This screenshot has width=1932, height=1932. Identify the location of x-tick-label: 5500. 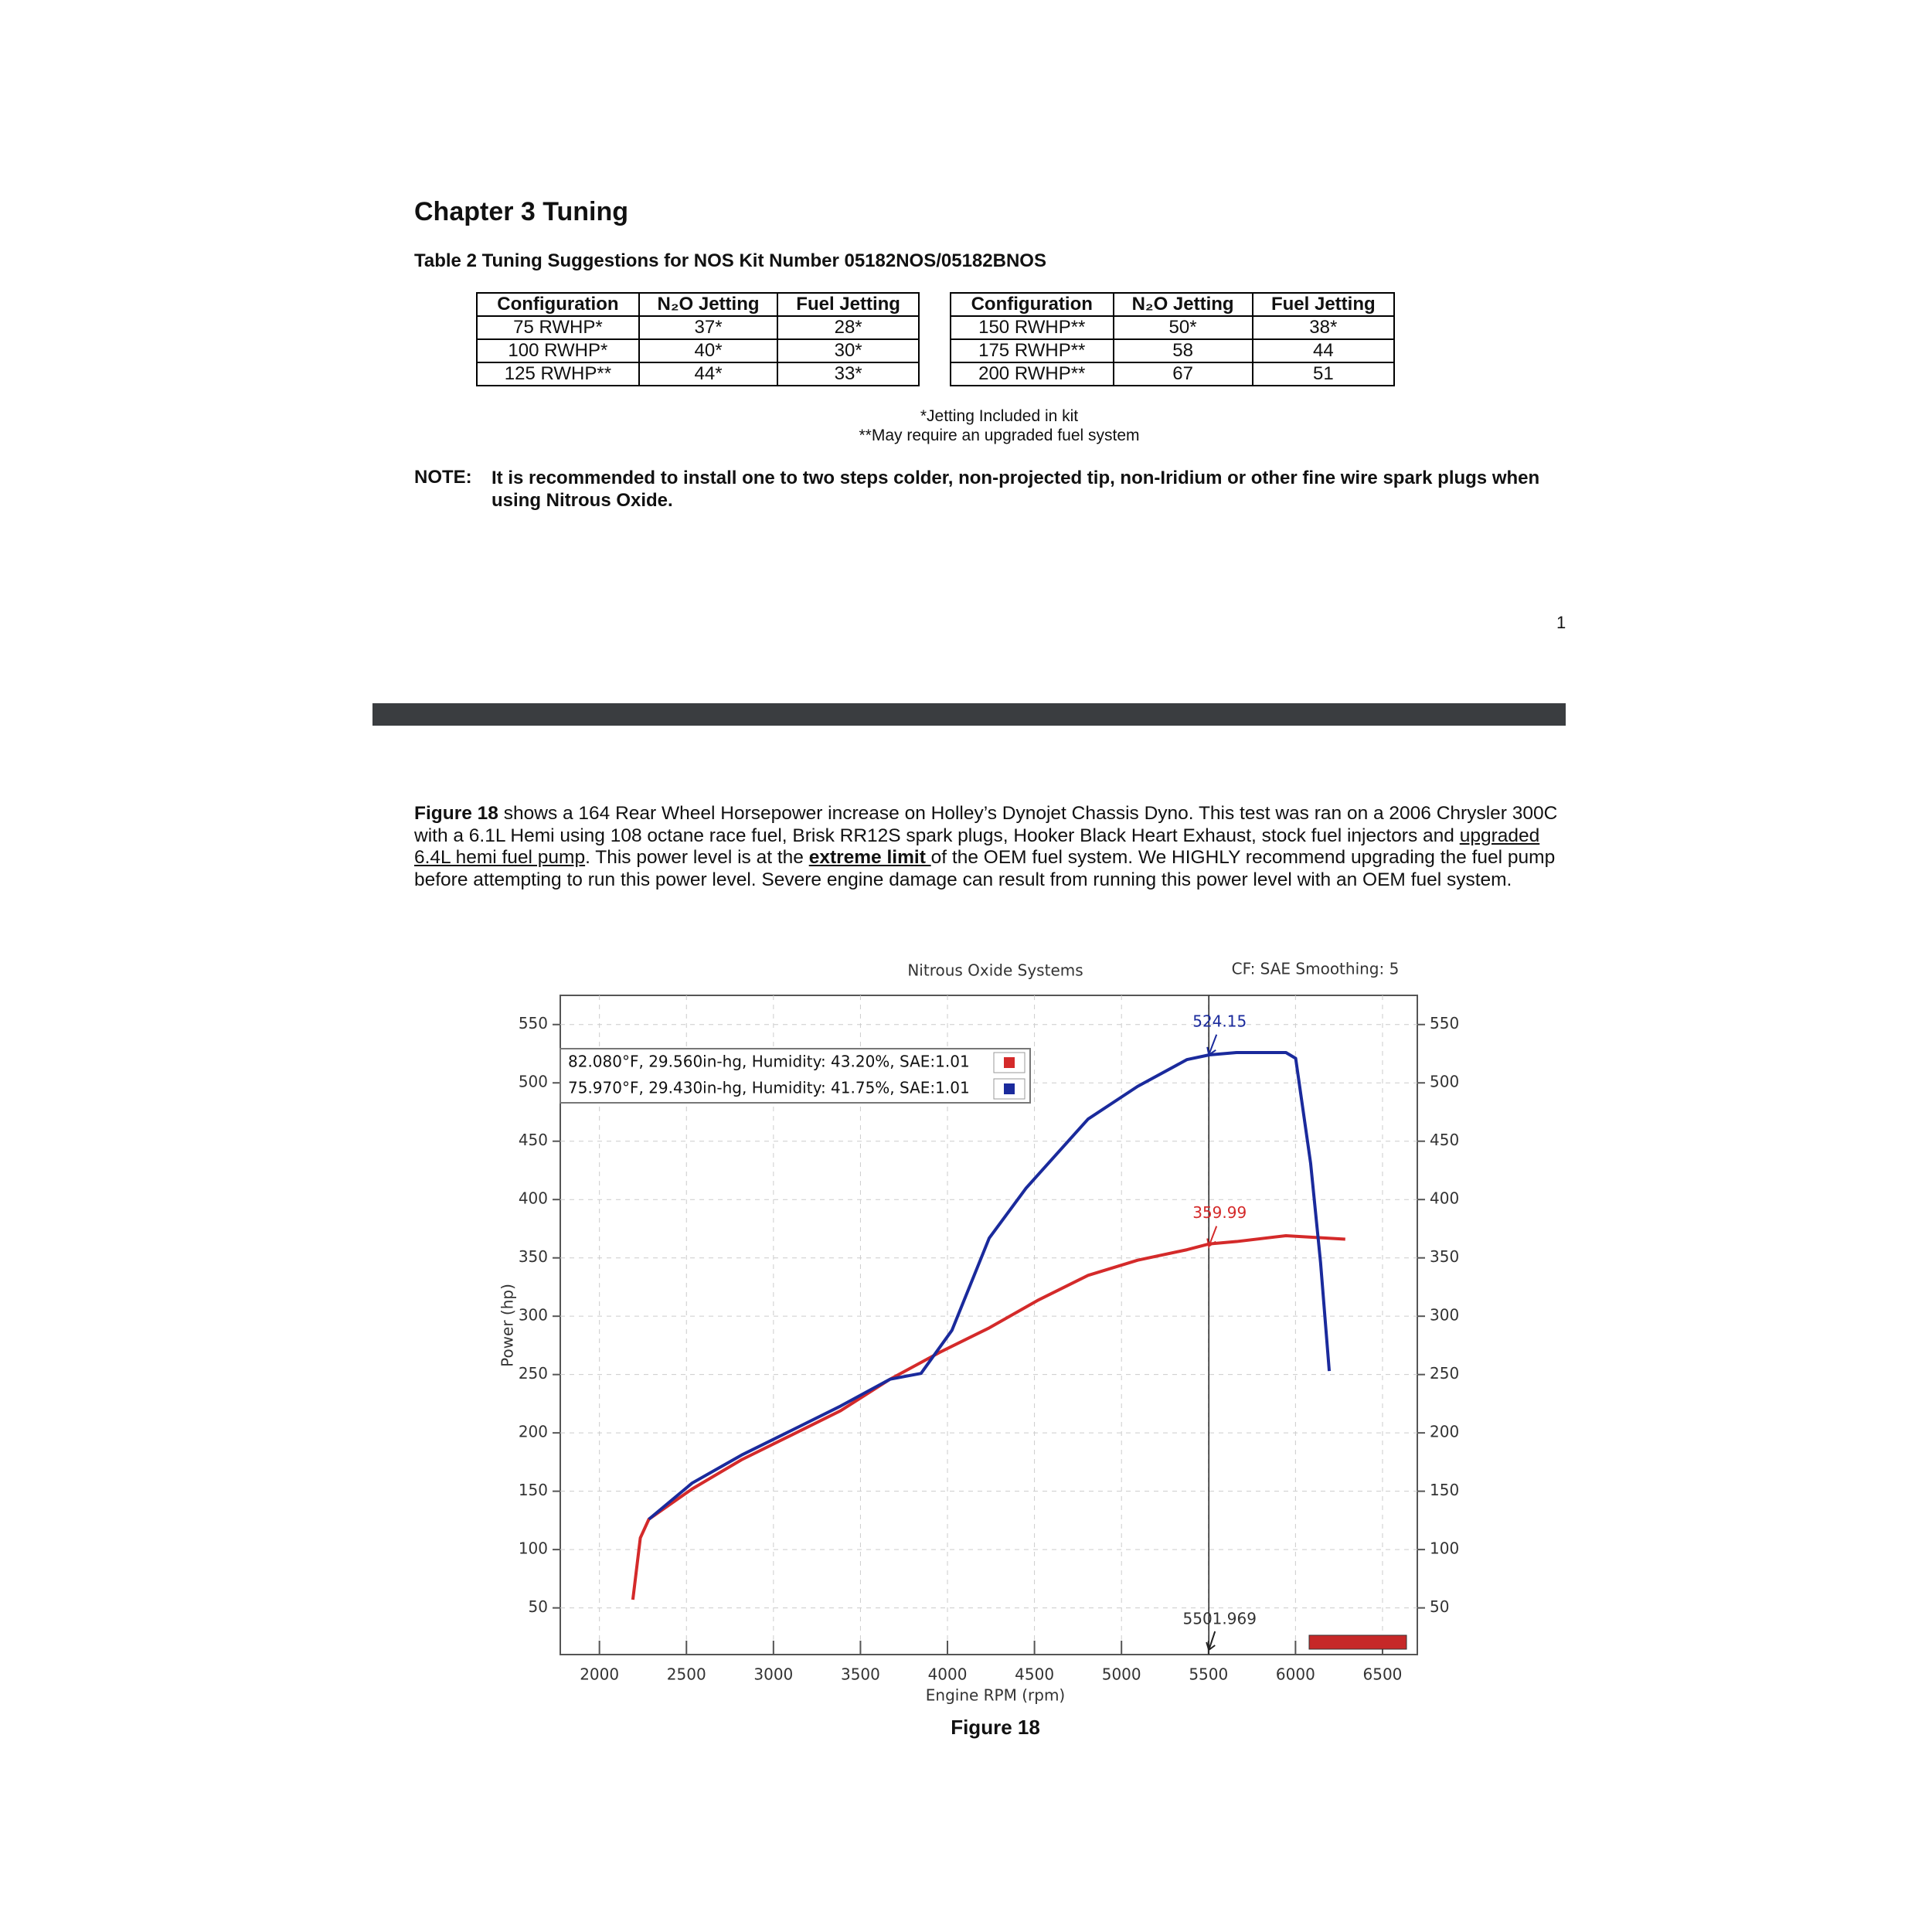
(1208, 1674).